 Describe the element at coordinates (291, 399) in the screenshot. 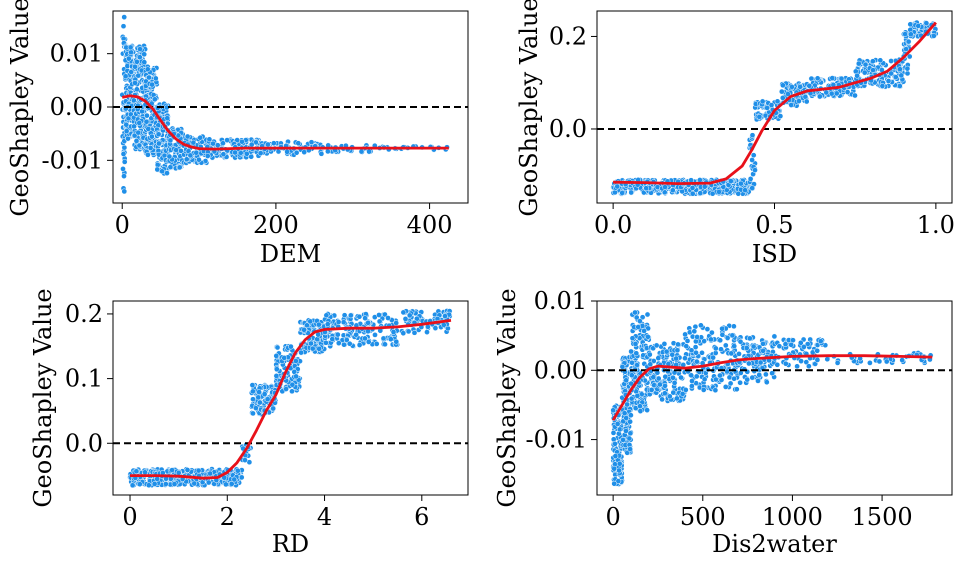

I see `fit-line` at that location.